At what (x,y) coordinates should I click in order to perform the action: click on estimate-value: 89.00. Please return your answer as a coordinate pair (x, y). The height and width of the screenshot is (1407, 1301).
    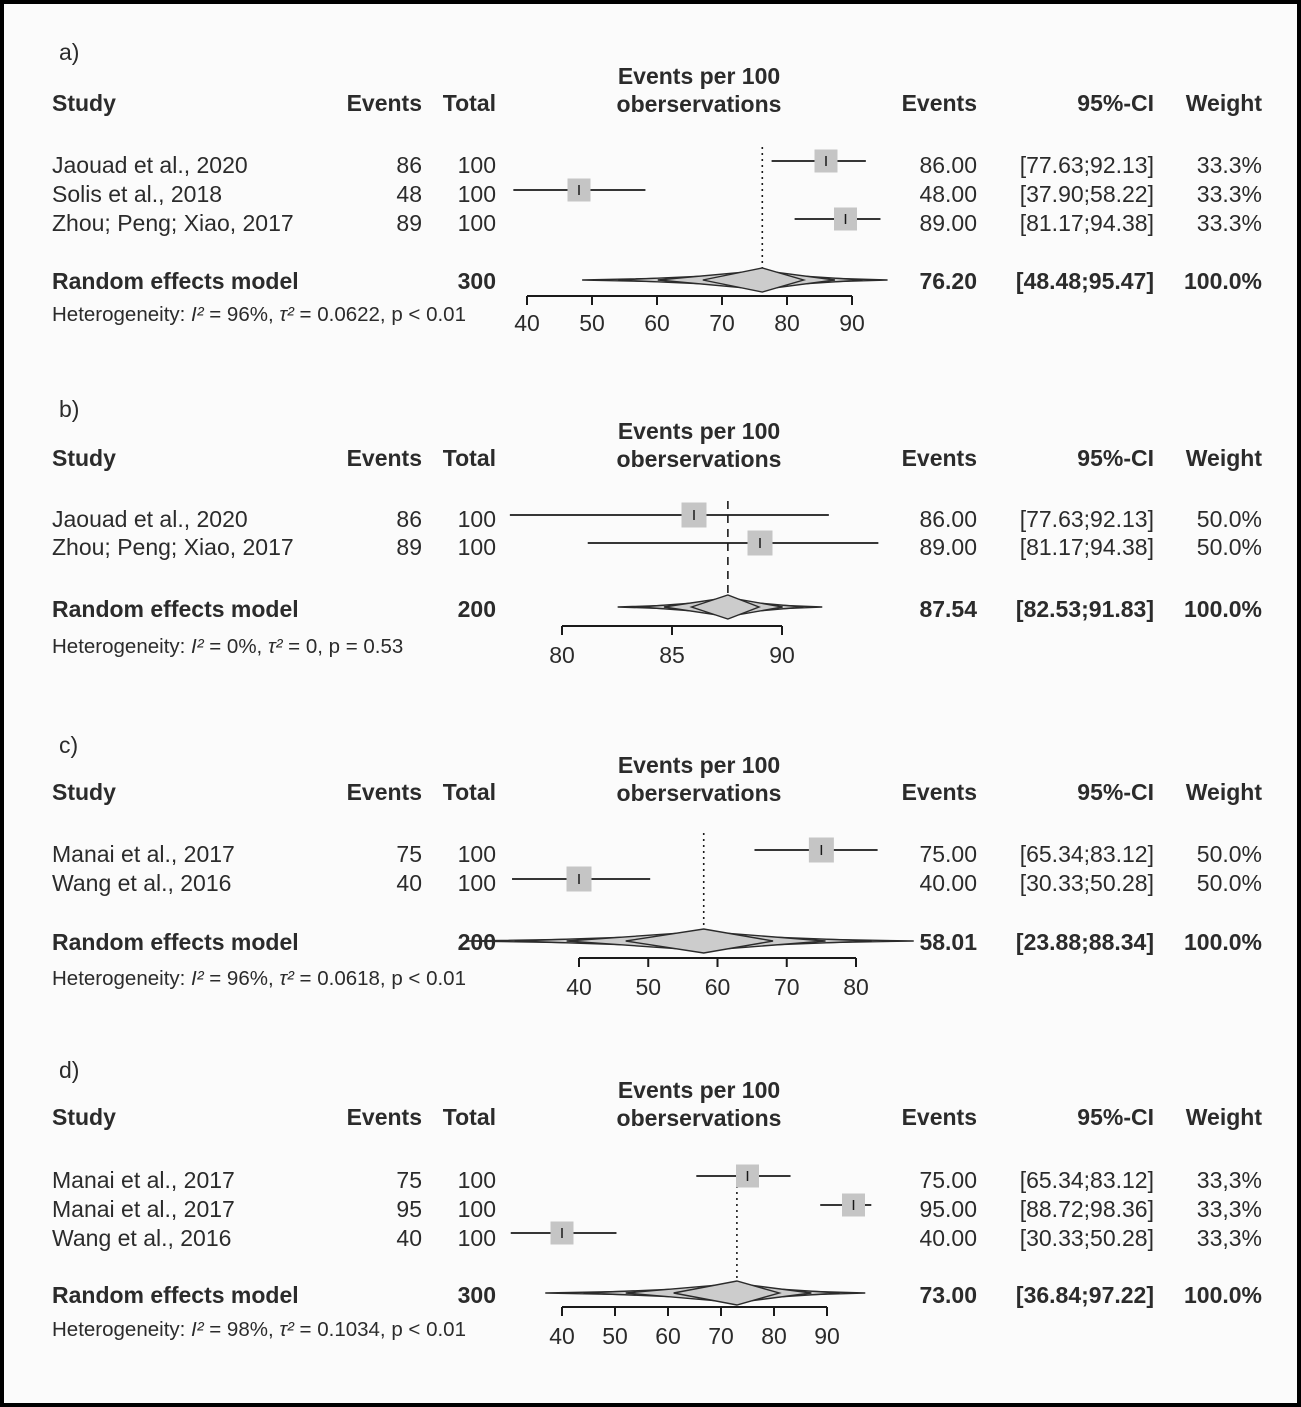
    Looking at the image, I should click on (948, 547).